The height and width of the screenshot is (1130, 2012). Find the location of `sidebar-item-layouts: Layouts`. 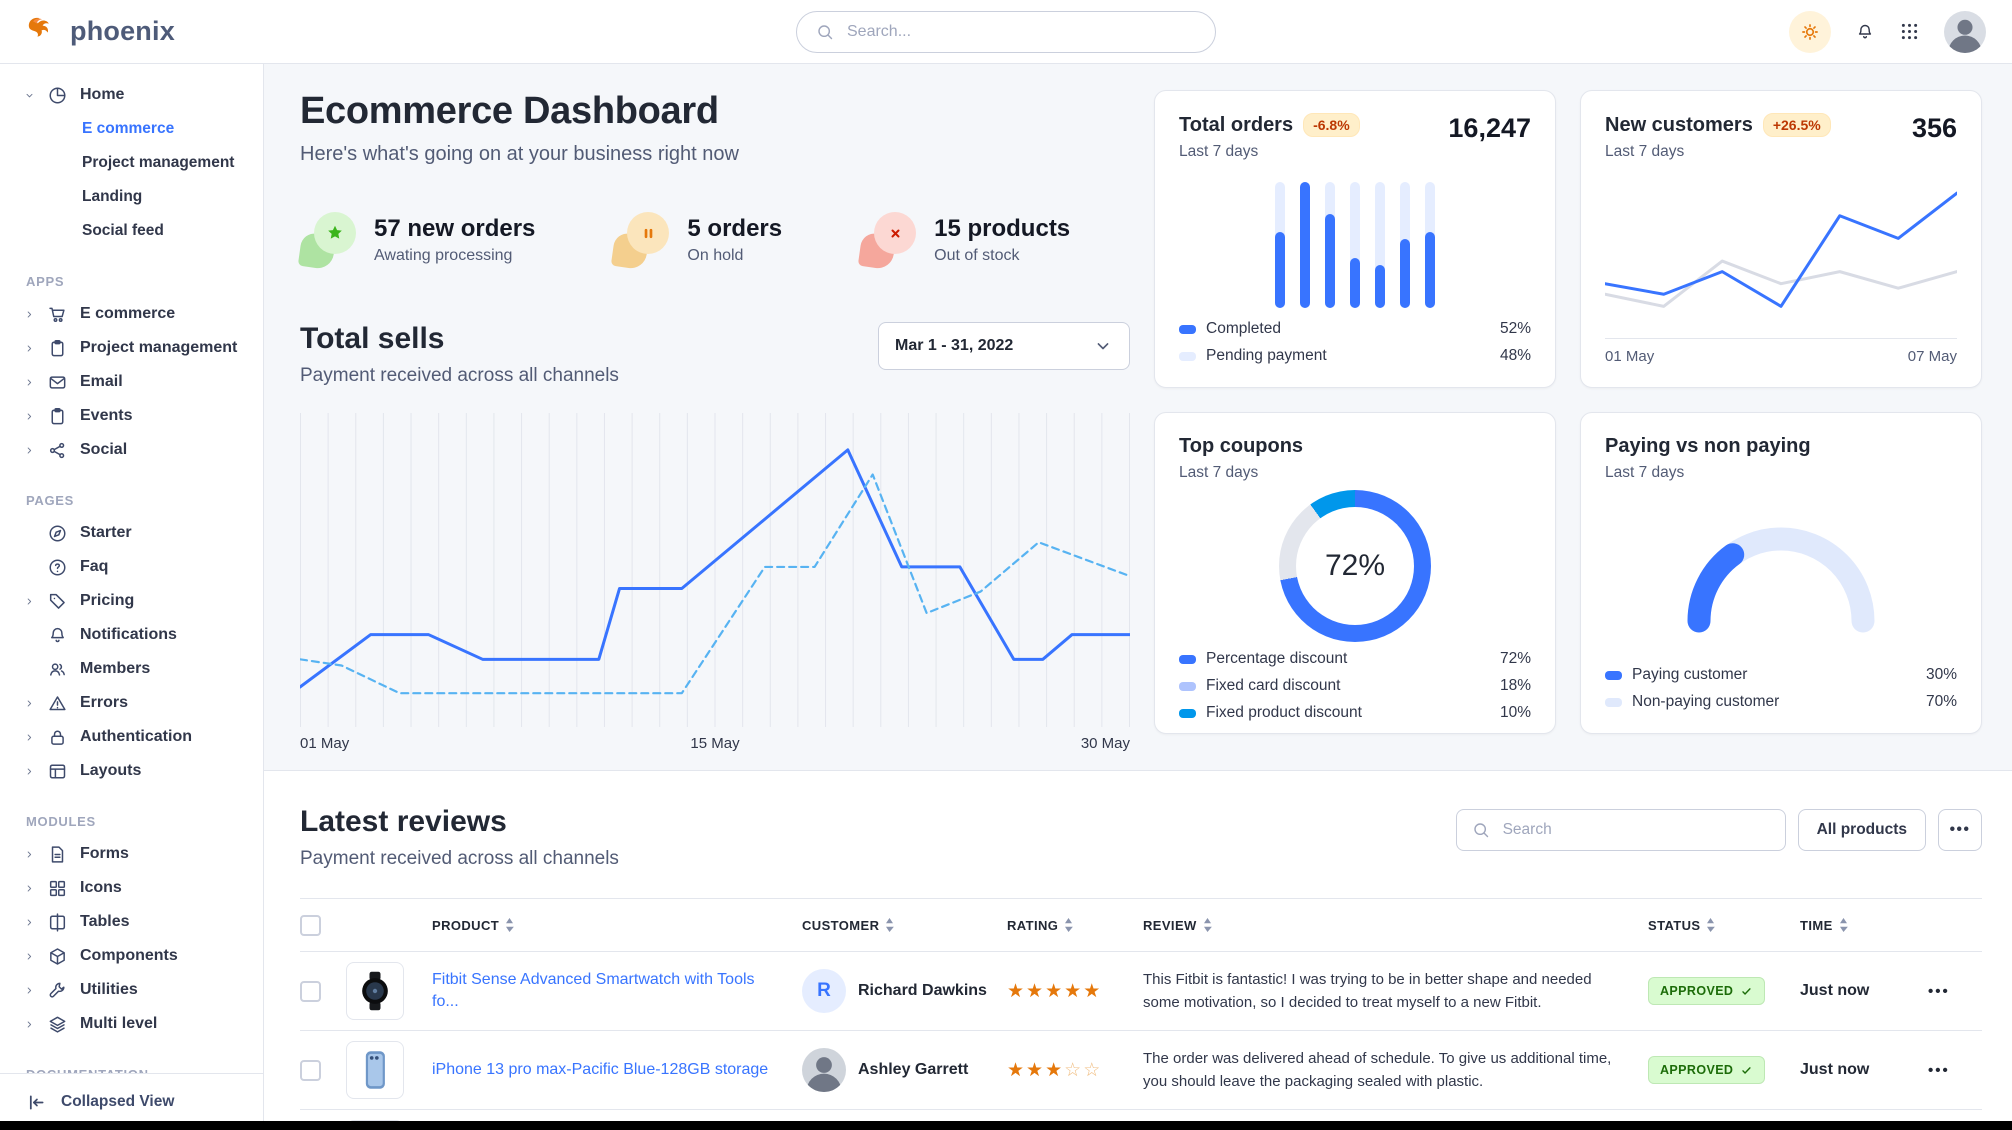

sidebar-item-layouts: Layouts is located at coordinates (131, 771).